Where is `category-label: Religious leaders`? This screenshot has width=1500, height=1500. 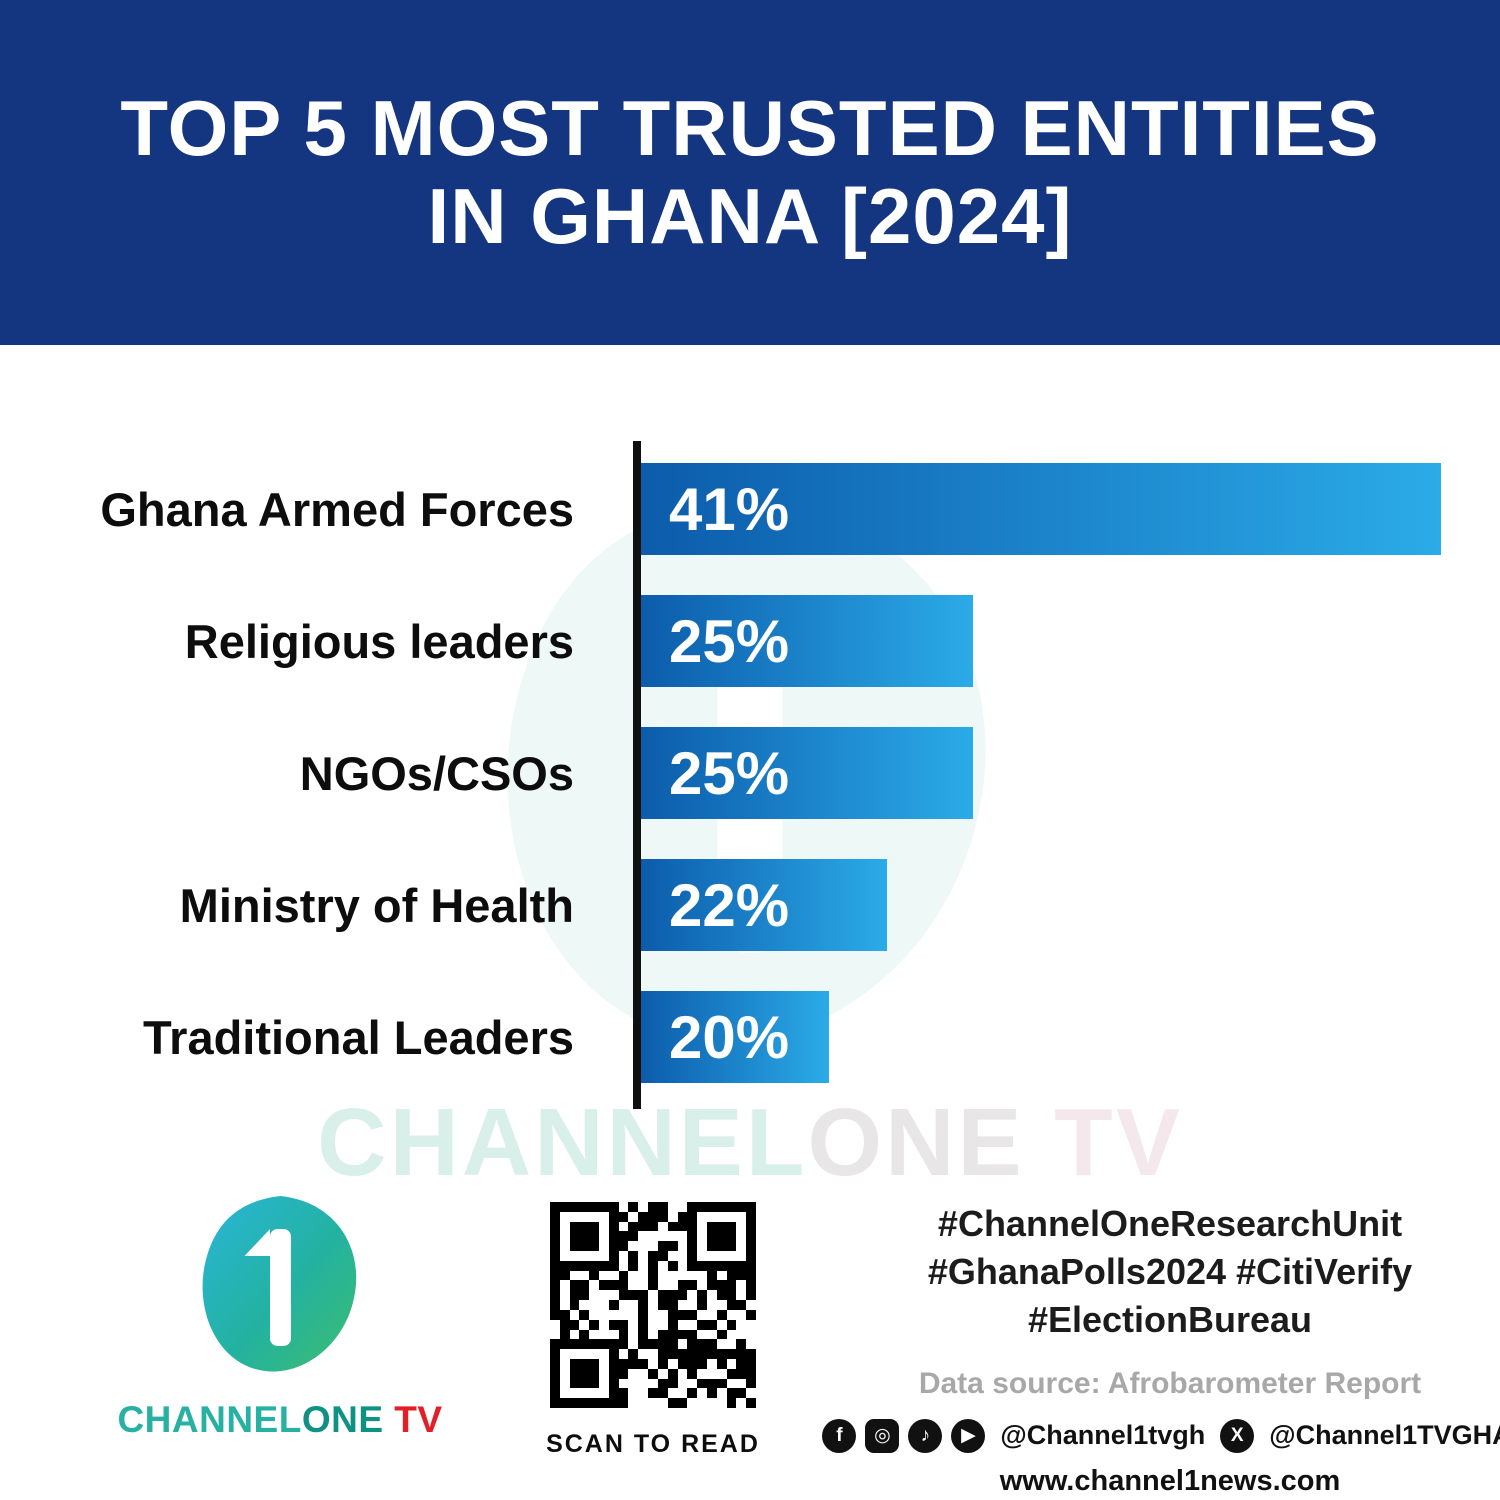
category-label: Religious leaders is located at coordinates (379, 641).